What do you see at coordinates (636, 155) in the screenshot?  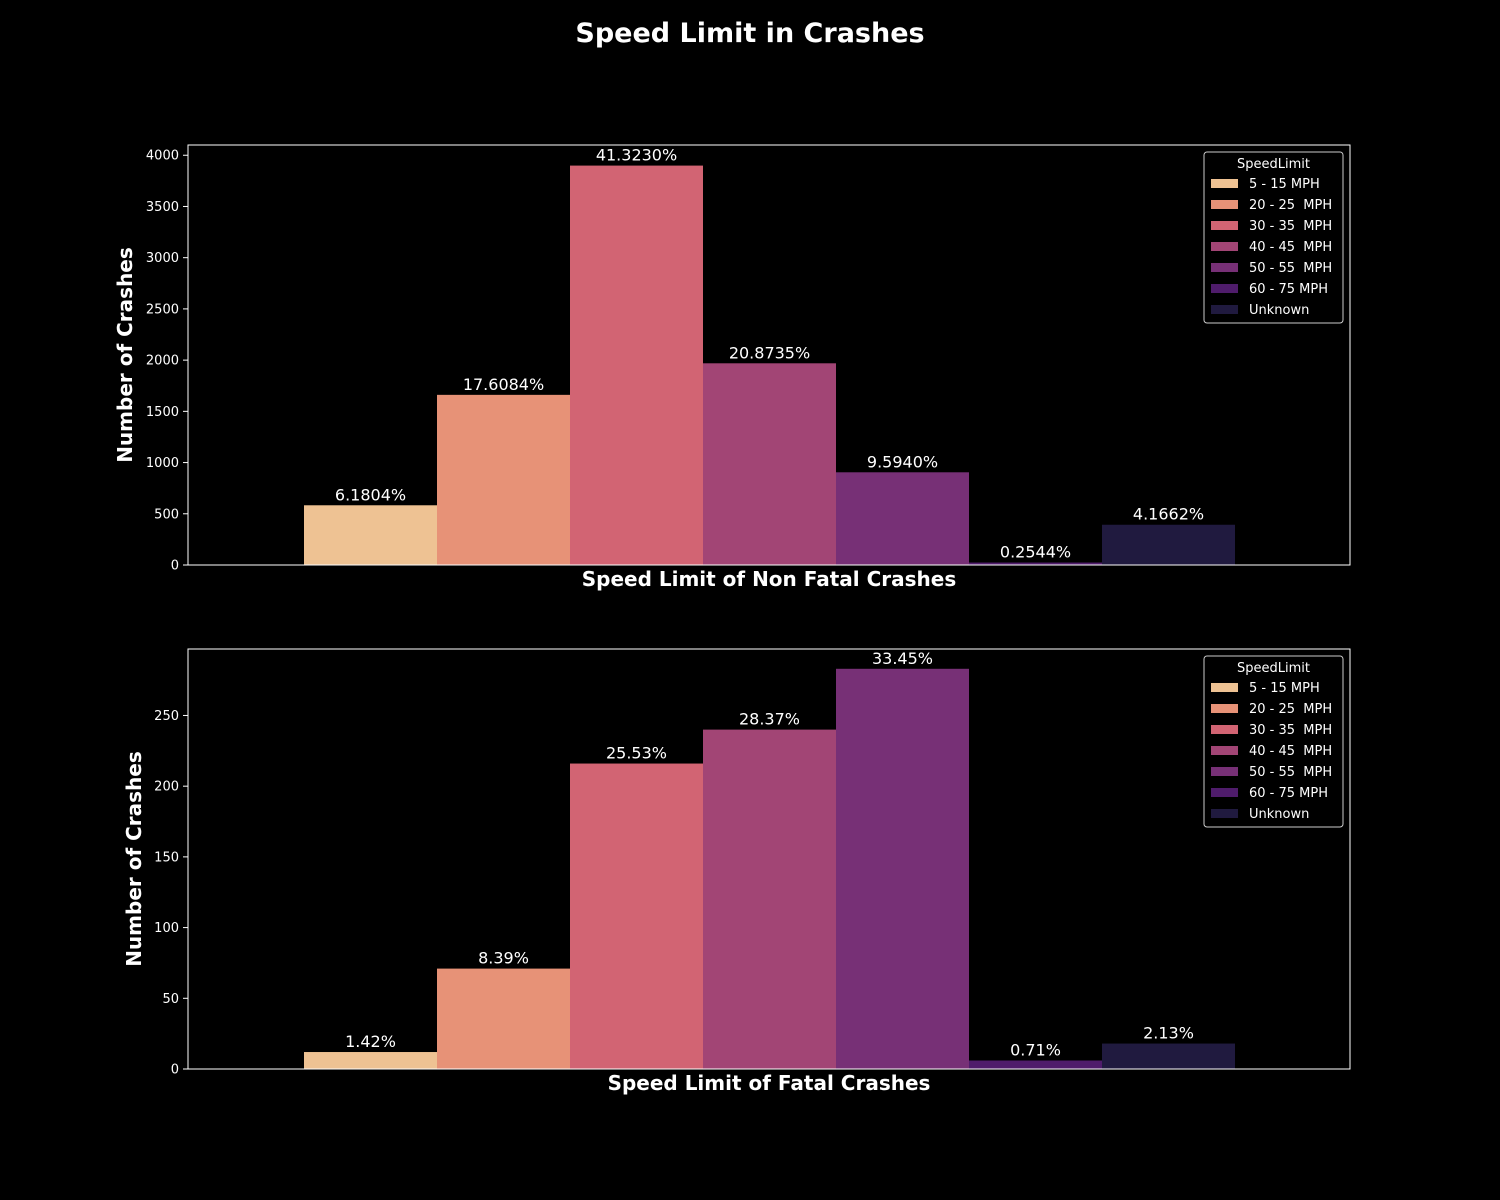 I see `data-label: 41.3230%` at bounding box center [636, 155].